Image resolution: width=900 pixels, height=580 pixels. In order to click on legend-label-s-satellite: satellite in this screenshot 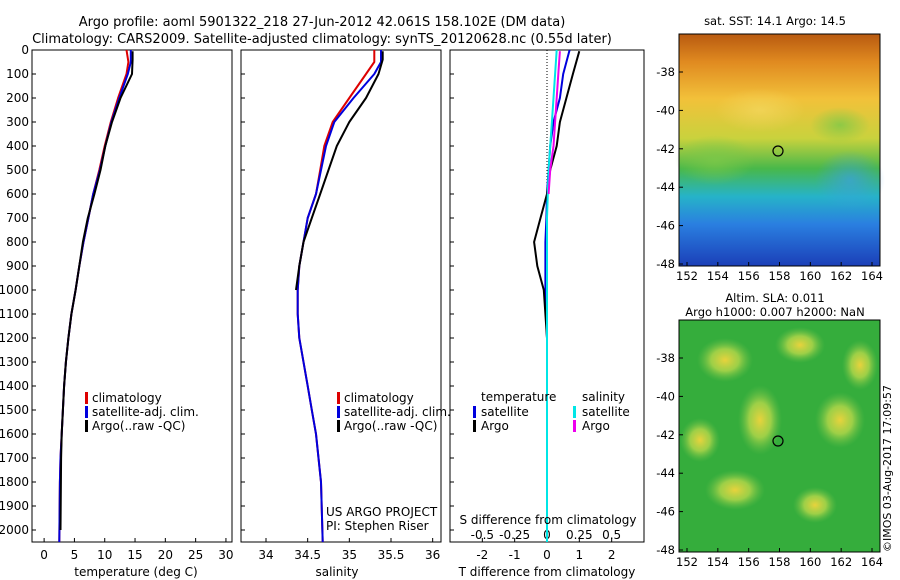, I will do `click(606, 412)`.